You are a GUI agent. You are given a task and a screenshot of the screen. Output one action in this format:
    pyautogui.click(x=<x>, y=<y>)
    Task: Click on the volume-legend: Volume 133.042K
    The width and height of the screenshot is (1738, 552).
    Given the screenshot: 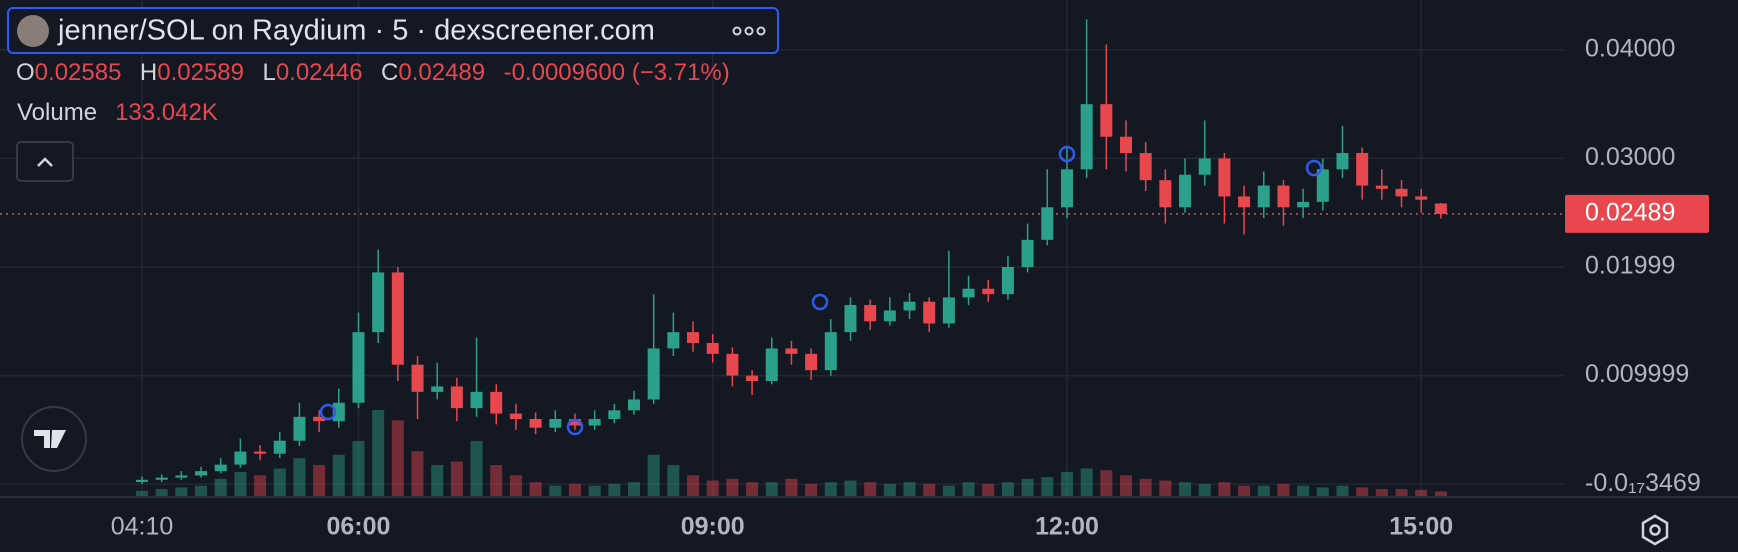 What is the action you would take?
    pyautogui.click(x=117, y=112)
    